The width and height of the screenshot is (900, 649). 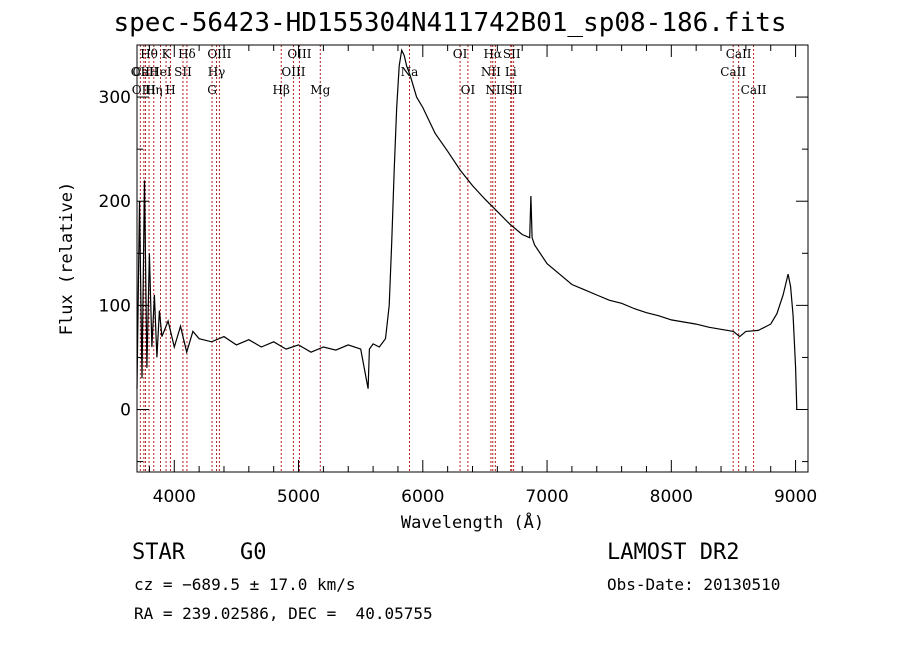 I want to click on spectral-line-label: Hη, so click(x=154, y=90).